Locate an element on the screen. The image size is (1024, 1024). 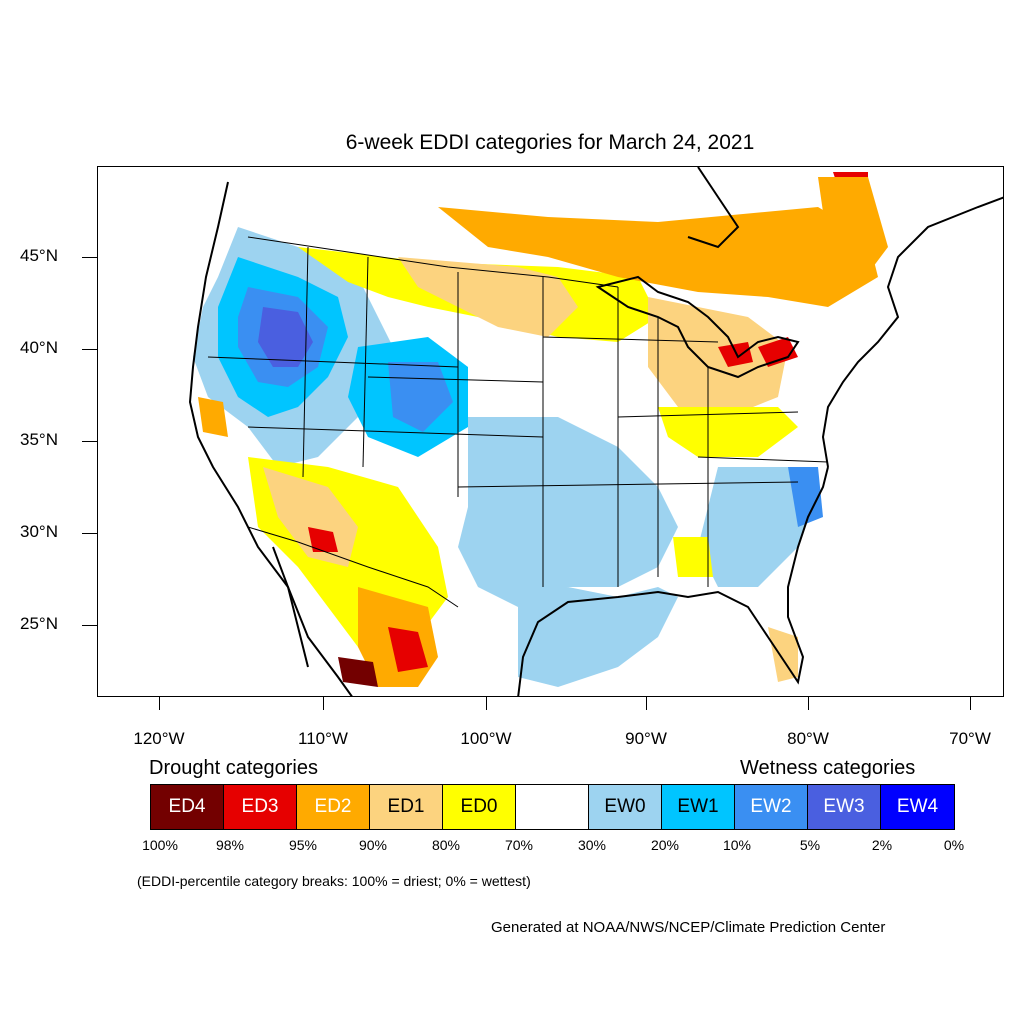
legend-cell-ed2: ED2 is located at coordinates (333, 807).